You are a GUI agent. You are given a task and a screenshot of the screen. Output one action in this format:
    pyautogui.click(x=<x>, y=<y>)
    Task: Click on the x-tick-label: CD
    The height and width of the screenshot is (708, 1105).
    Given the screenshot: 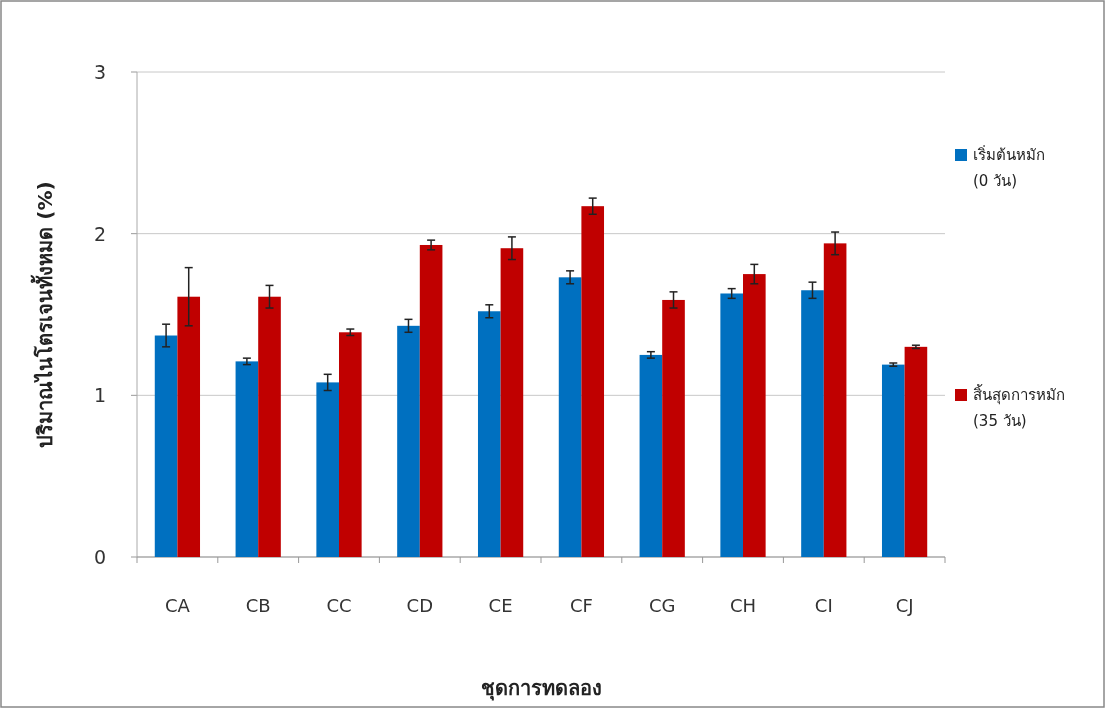 What is the action you would take?
    pyautogui.click(x=420, y=605)
    